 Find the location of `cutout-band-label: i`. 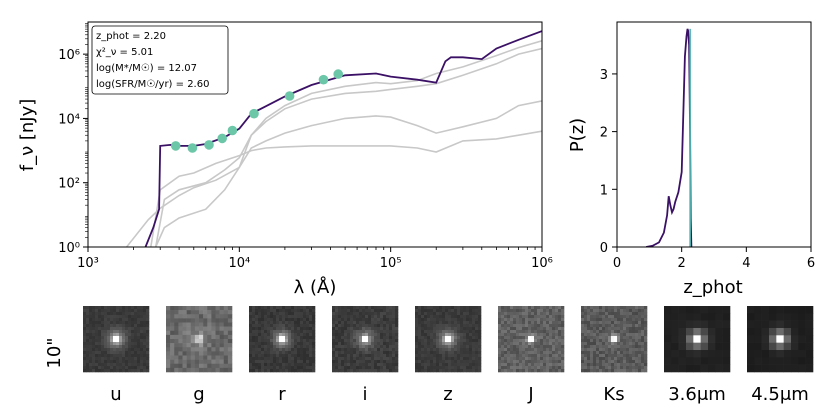

cutout-band-label: i is located at coordinates (364, 394).